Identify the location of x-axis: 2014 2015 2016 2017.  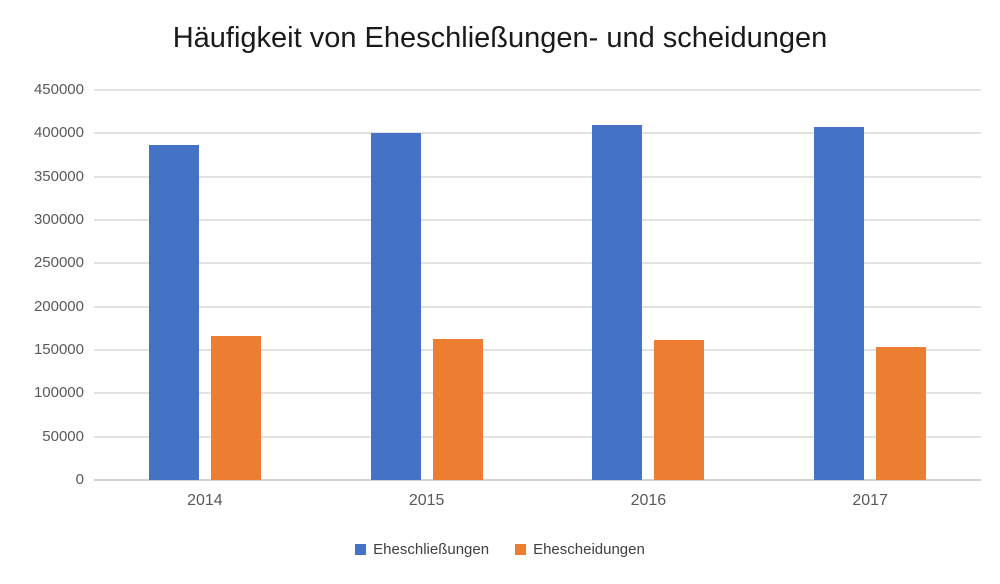
(537, 503).